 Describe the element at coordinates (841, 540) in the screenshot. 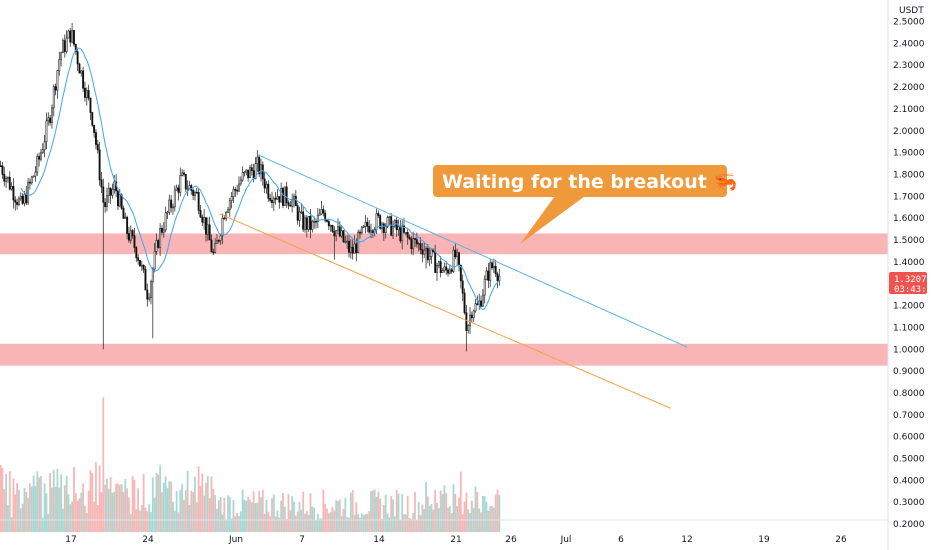

I see `x-tick-label: 26` at that location.